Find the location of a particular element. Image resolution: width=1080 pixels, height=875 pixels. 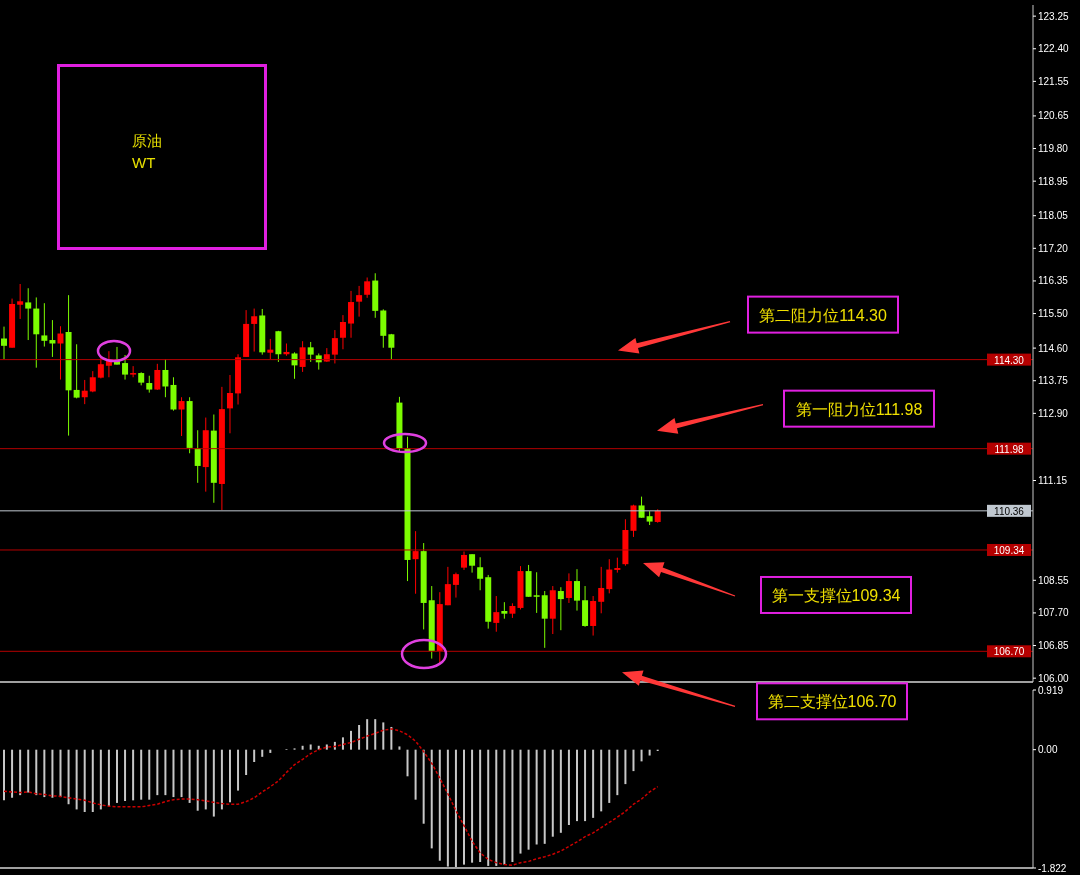

y-tick-label: 120.65 is located at coordinates (1054, 116).